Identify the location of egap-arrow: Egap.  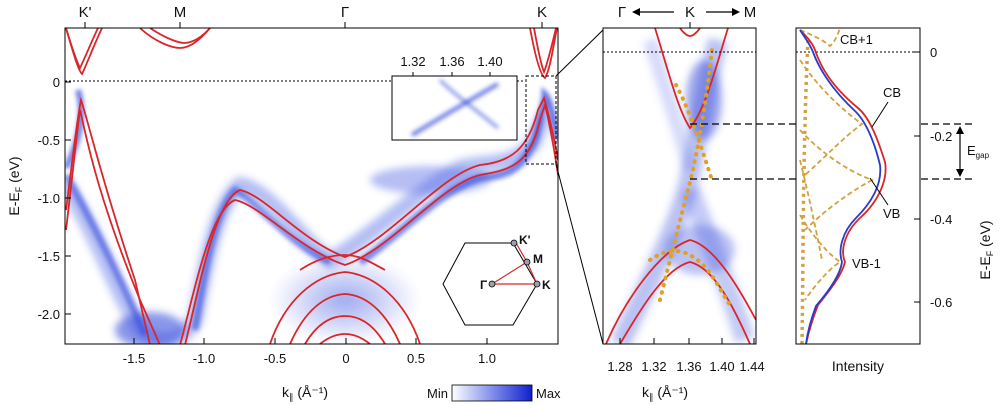
(973, 151).